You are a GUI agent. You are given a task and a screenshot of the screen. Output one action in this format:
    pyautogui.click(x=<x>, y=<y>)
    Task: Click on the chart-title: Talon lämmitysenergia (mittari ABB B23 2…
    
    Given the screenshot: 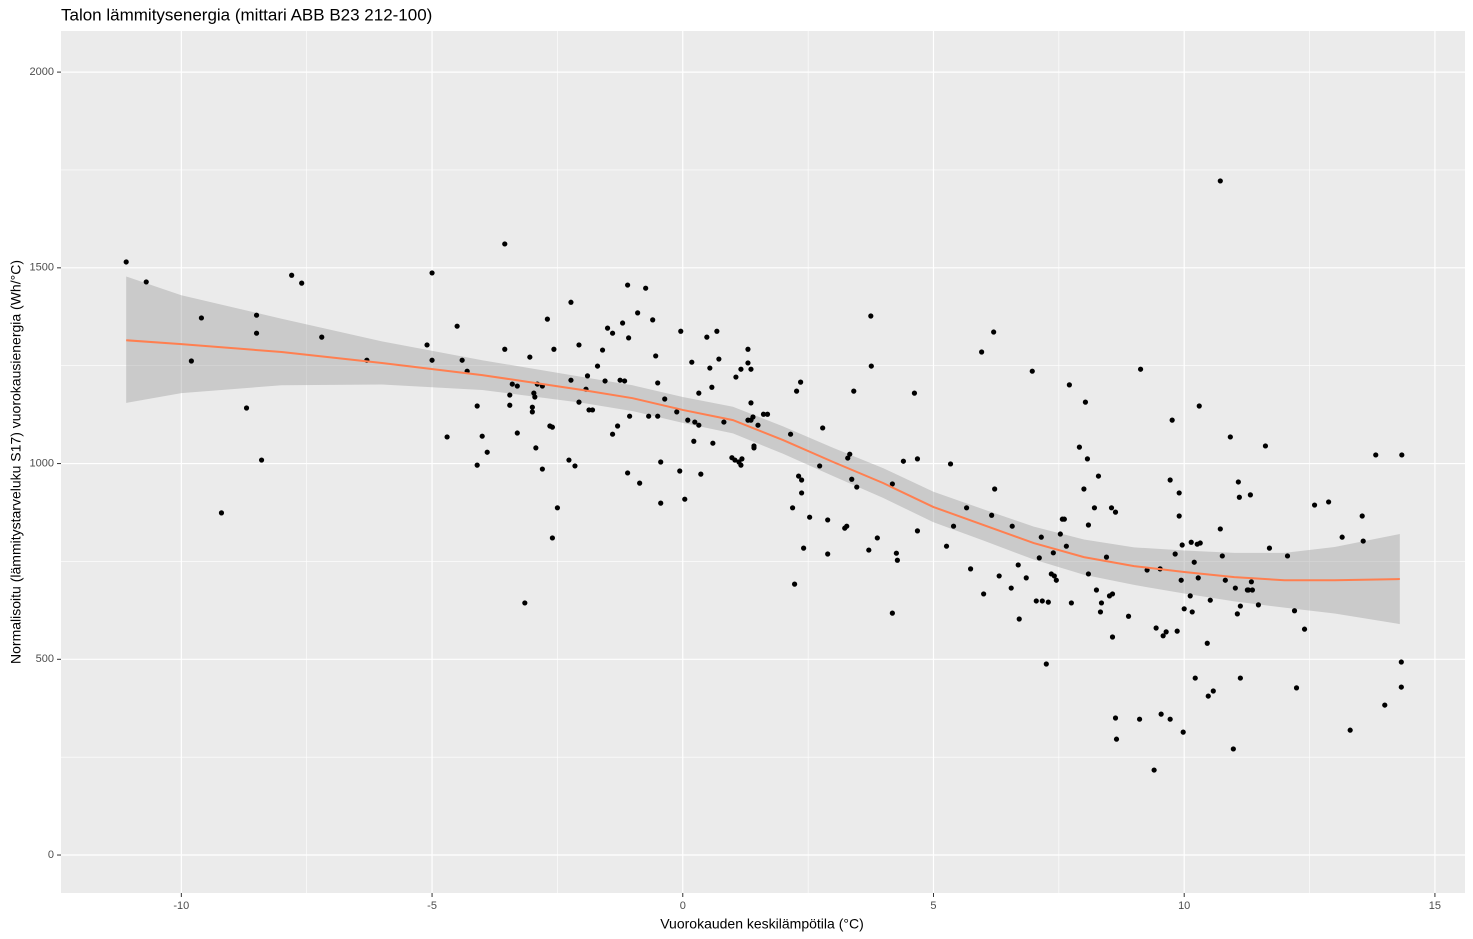 What is the action you would take?
    pyautogui.click(x=246, y=14)
    